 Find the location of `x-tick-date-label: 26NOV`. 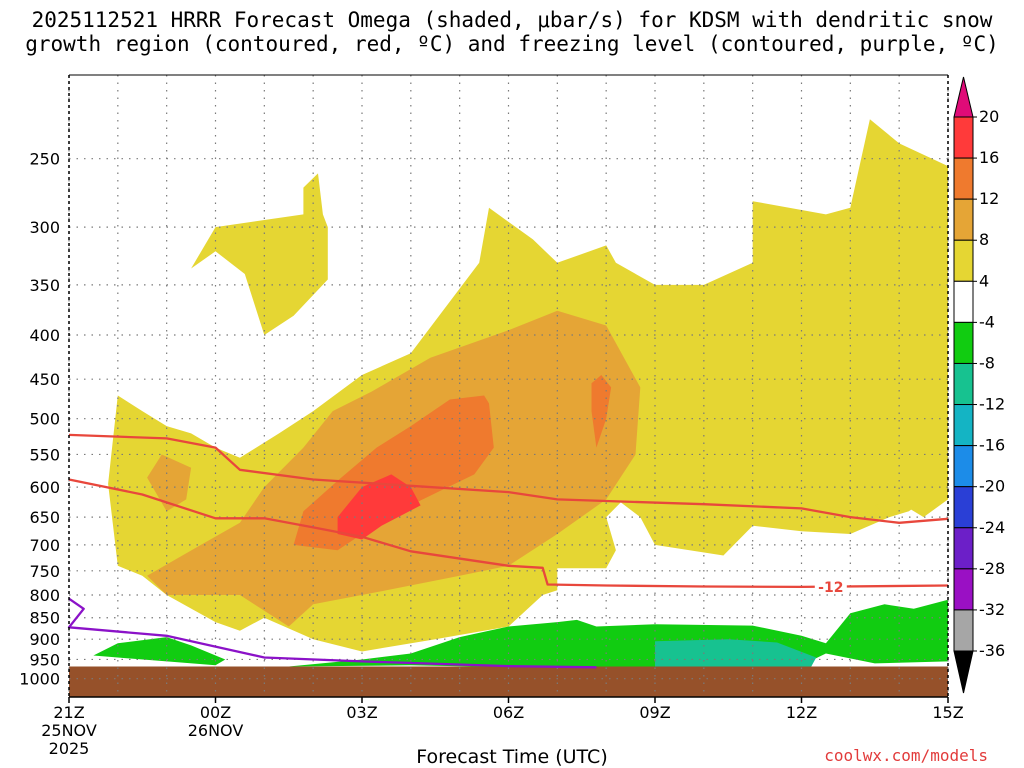

x-tick-date-label: 26NOV is located at coordinates (216, 730).